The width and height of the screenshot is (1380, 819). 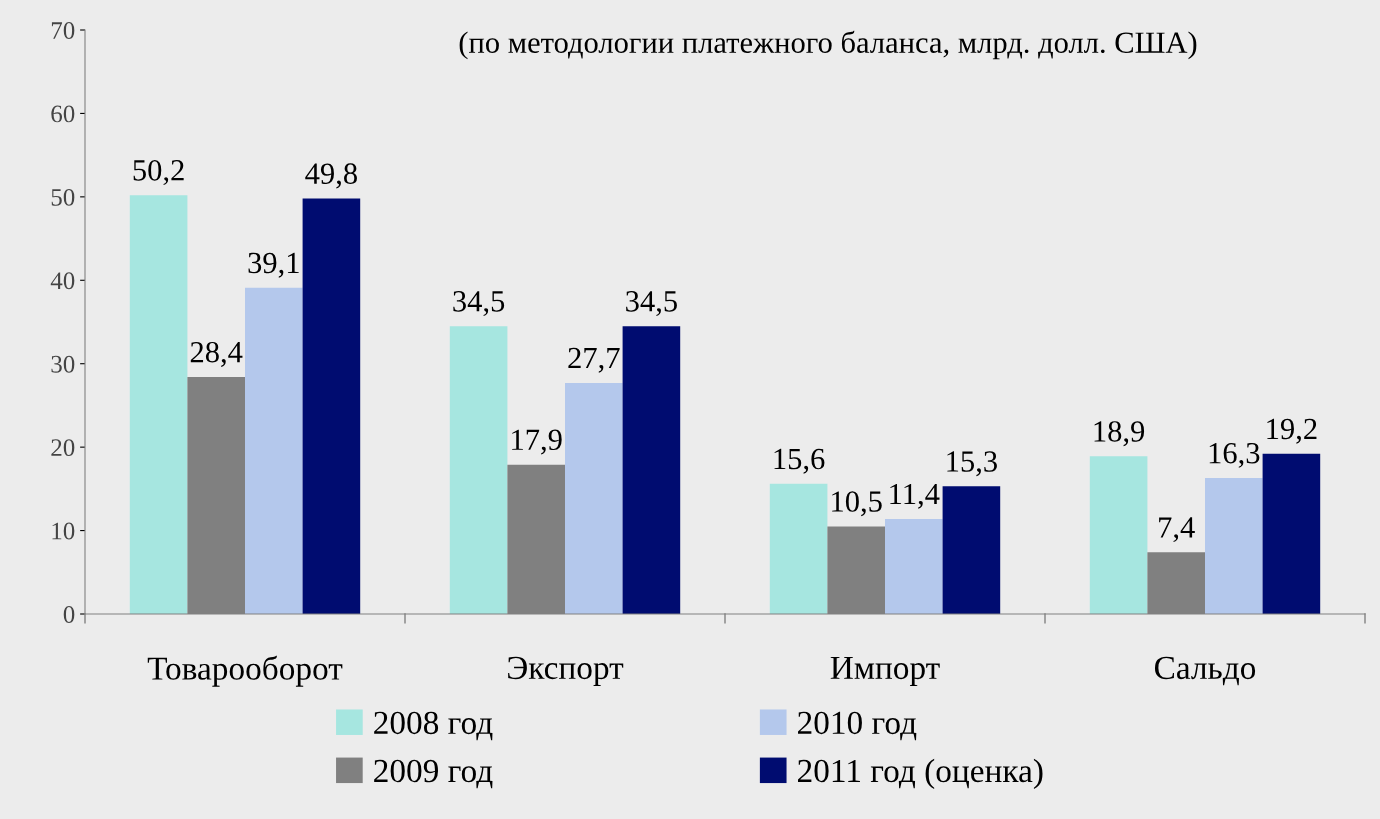 What do you see at coordinates (63, 30) in the screenshot?
I see `y-tick-label: 70` at bounding box center [63, 30].